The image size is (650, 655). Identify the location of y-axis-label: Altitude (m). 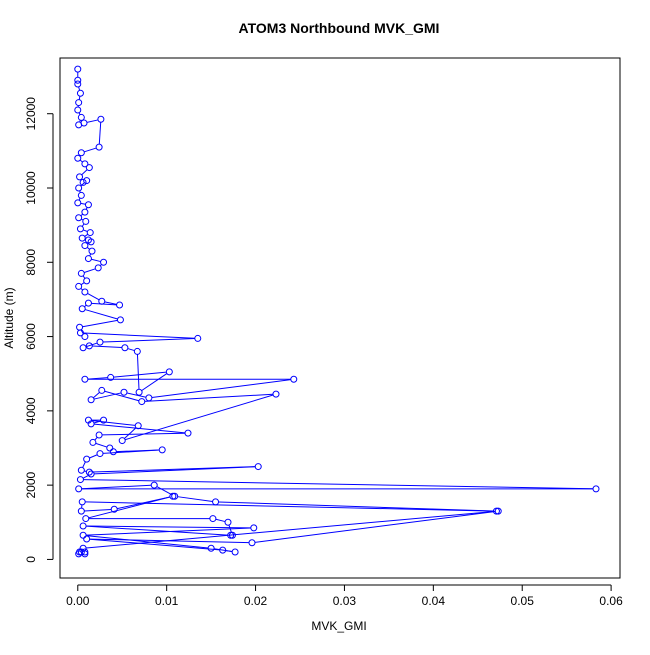
(9, 317).